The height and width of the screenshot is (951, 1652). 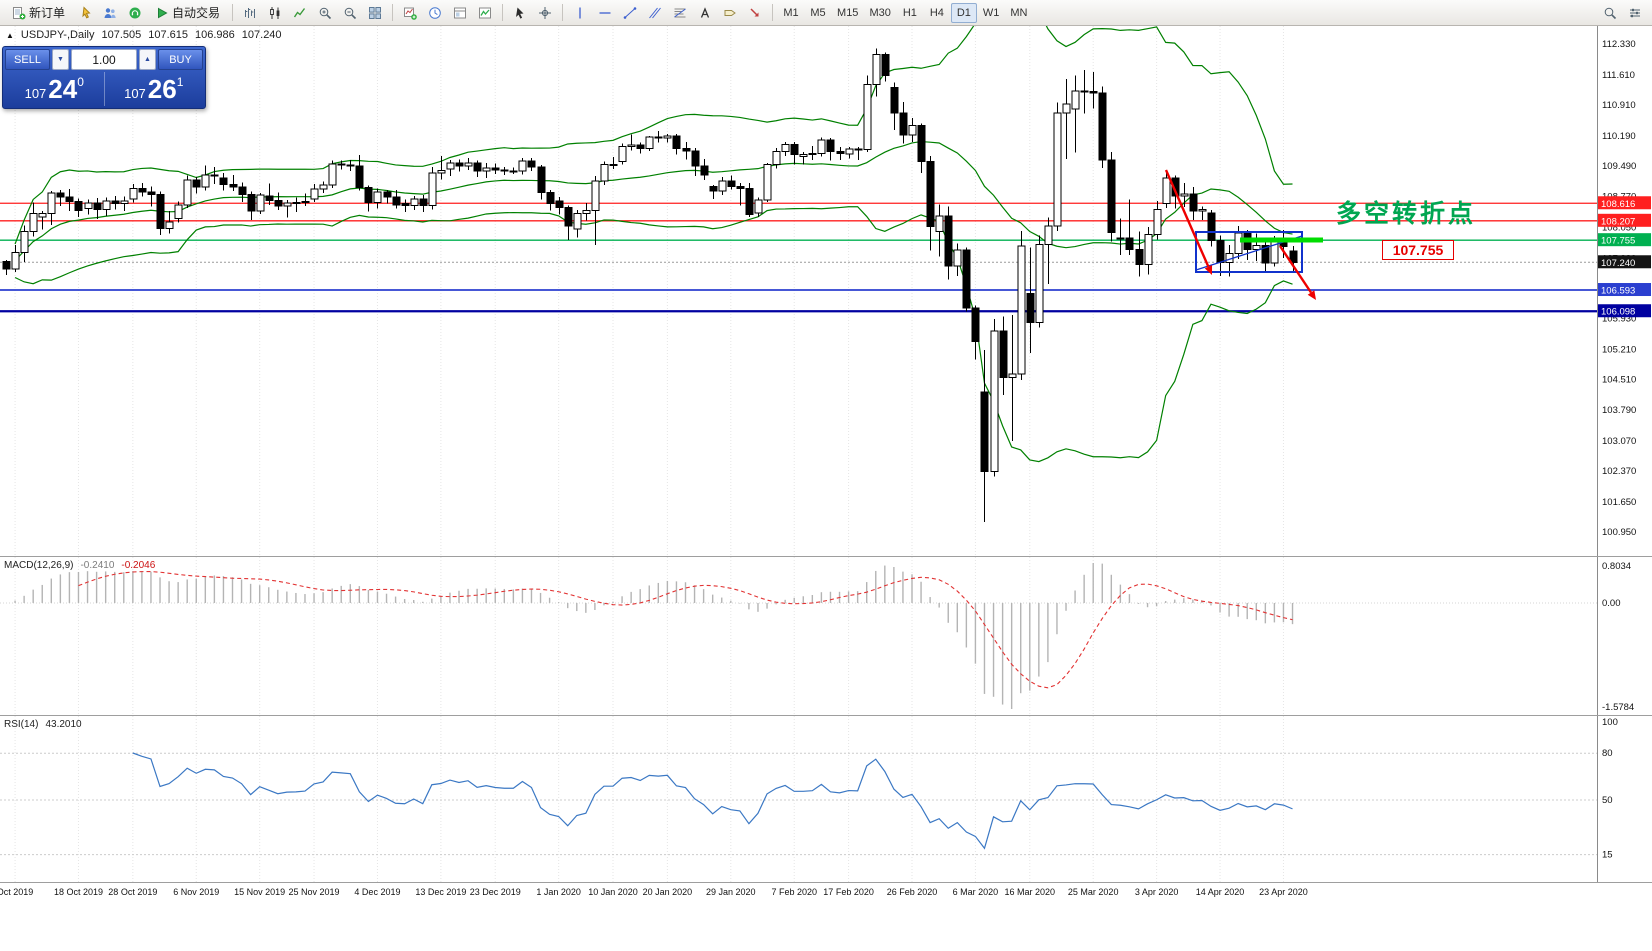 I want to click on settings-button, so click(x=1635, y=13).